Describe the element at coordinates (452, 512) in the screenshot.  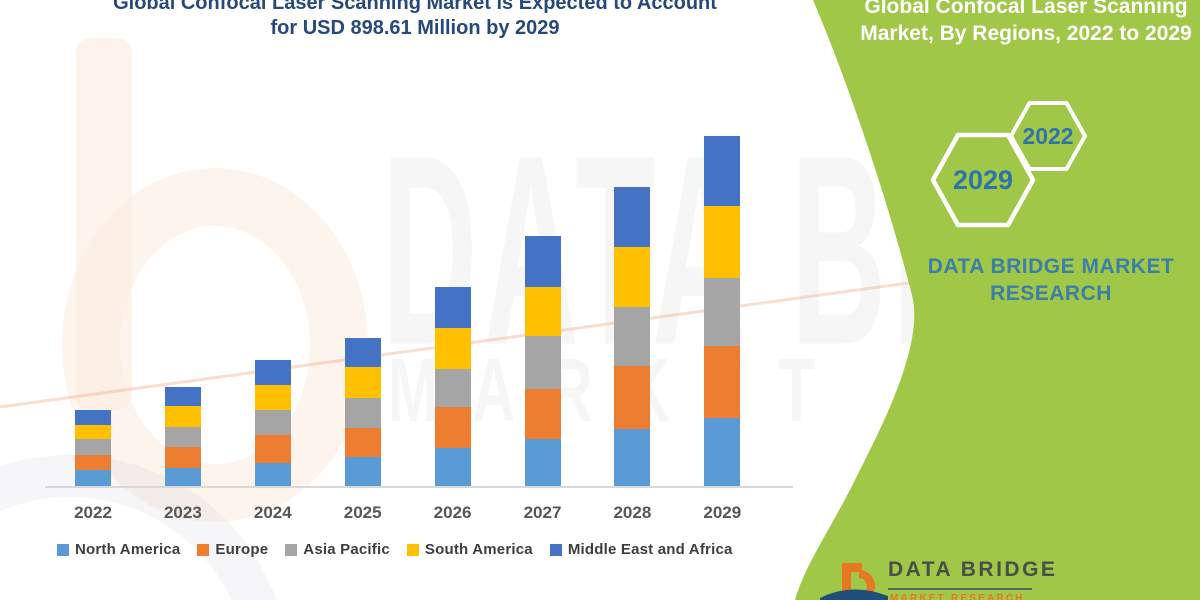
I see `x-axis-label-2026: 2026` at that location.